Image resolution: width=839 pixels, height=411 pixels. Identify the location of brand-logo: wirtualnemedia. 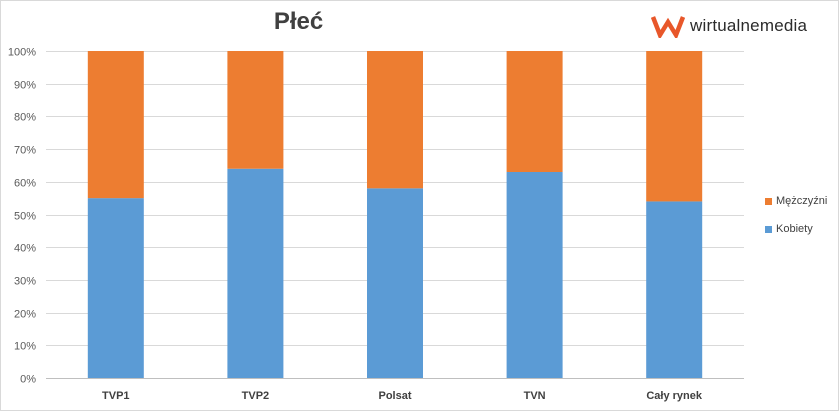
(729, 26).